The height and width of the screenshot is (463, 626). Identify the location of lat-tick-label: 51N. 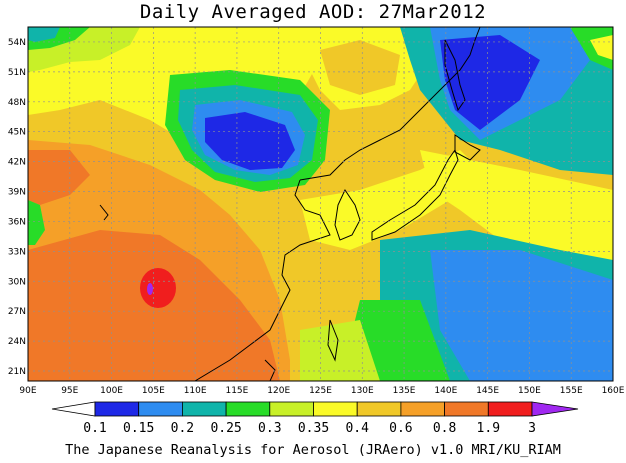
(17, 73).